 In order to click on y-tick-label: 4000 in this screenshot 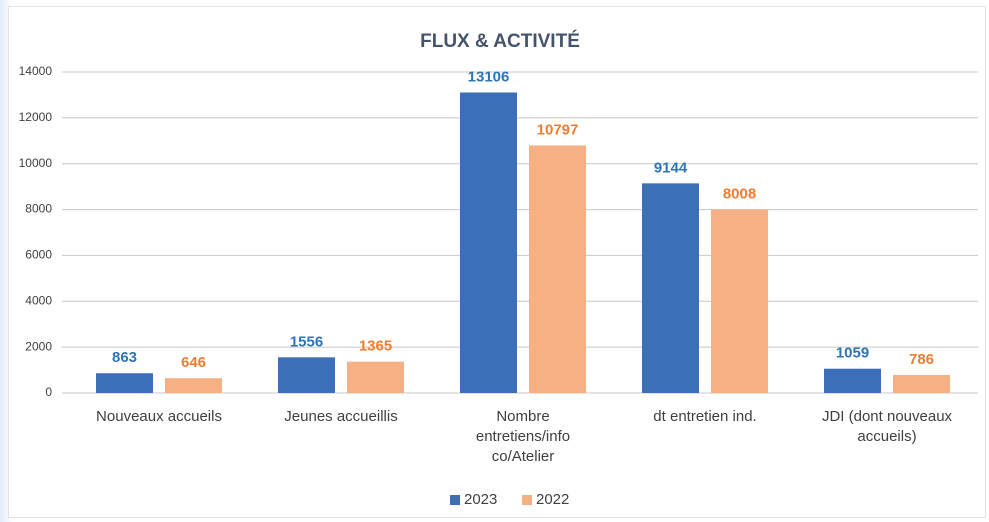, I will do `click(38, 300)`.